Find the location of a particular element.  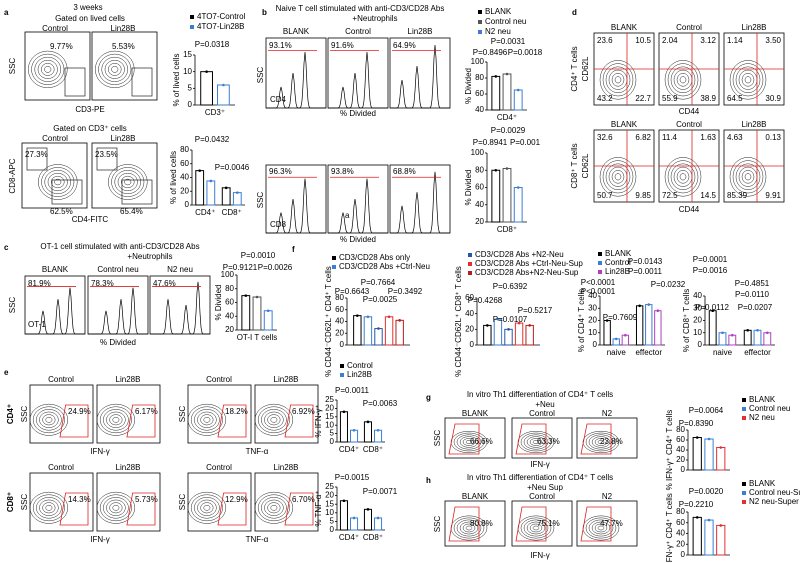

label: 47.7% is located at coordinates (611, 523).